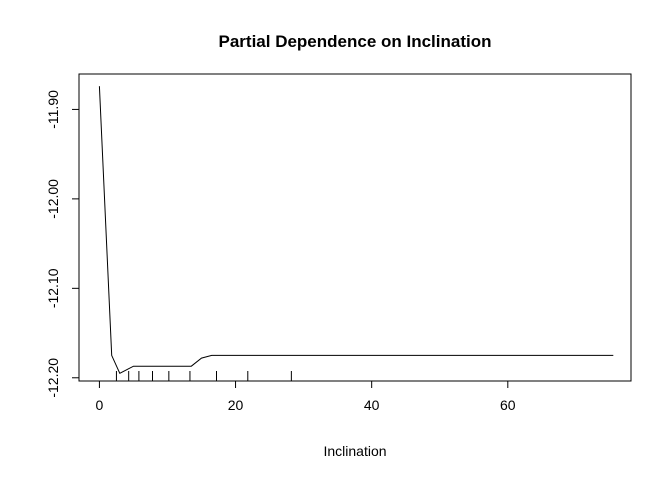  What do you see at coordinates (53, 288) in the screenshot?
I see `y-tick-label: -12.10` at bounding box center [53, 288].